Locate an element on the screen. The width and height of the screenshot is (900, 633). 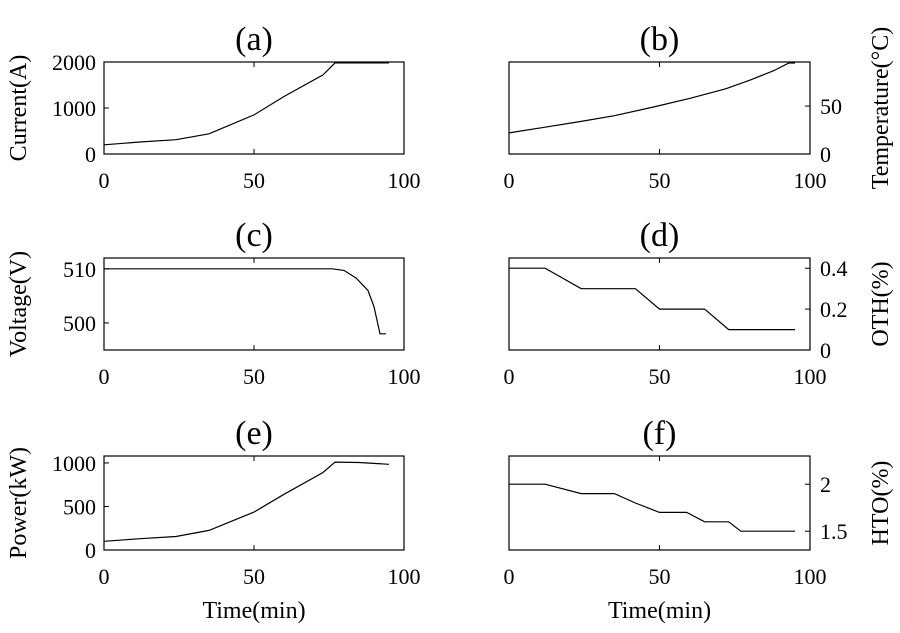
y-tick-label: 1.5 is located at coordinates (834, 531).